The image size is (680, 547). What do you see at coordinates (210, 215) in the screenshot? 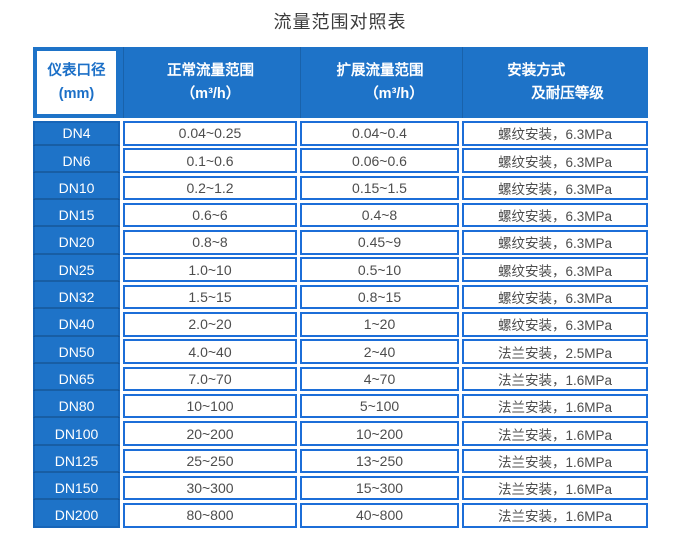
I see `normal-range-cell: 0.6~6` at bounding box center [210, 215].